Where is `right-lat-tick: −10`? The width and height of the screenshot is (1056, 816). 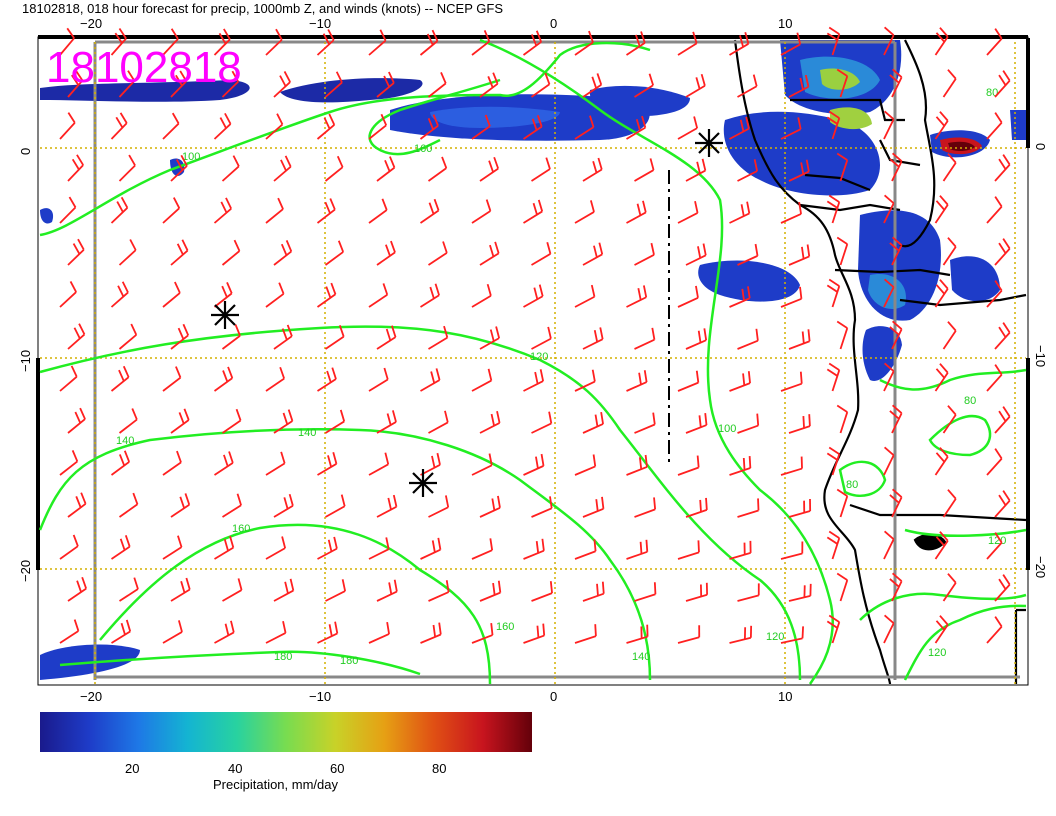
right-lat-tick: −10 is located at coordinates (1040, 356).